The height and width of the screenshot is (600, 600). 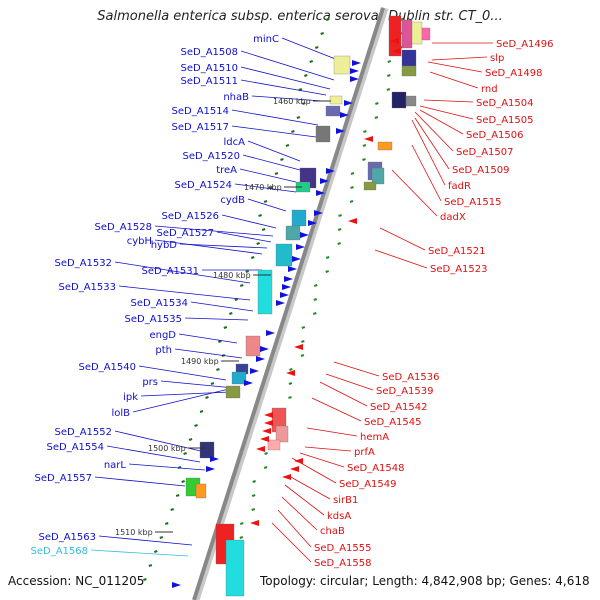 I want to click on left-gene-label: narL, so click(x=115, y=465).